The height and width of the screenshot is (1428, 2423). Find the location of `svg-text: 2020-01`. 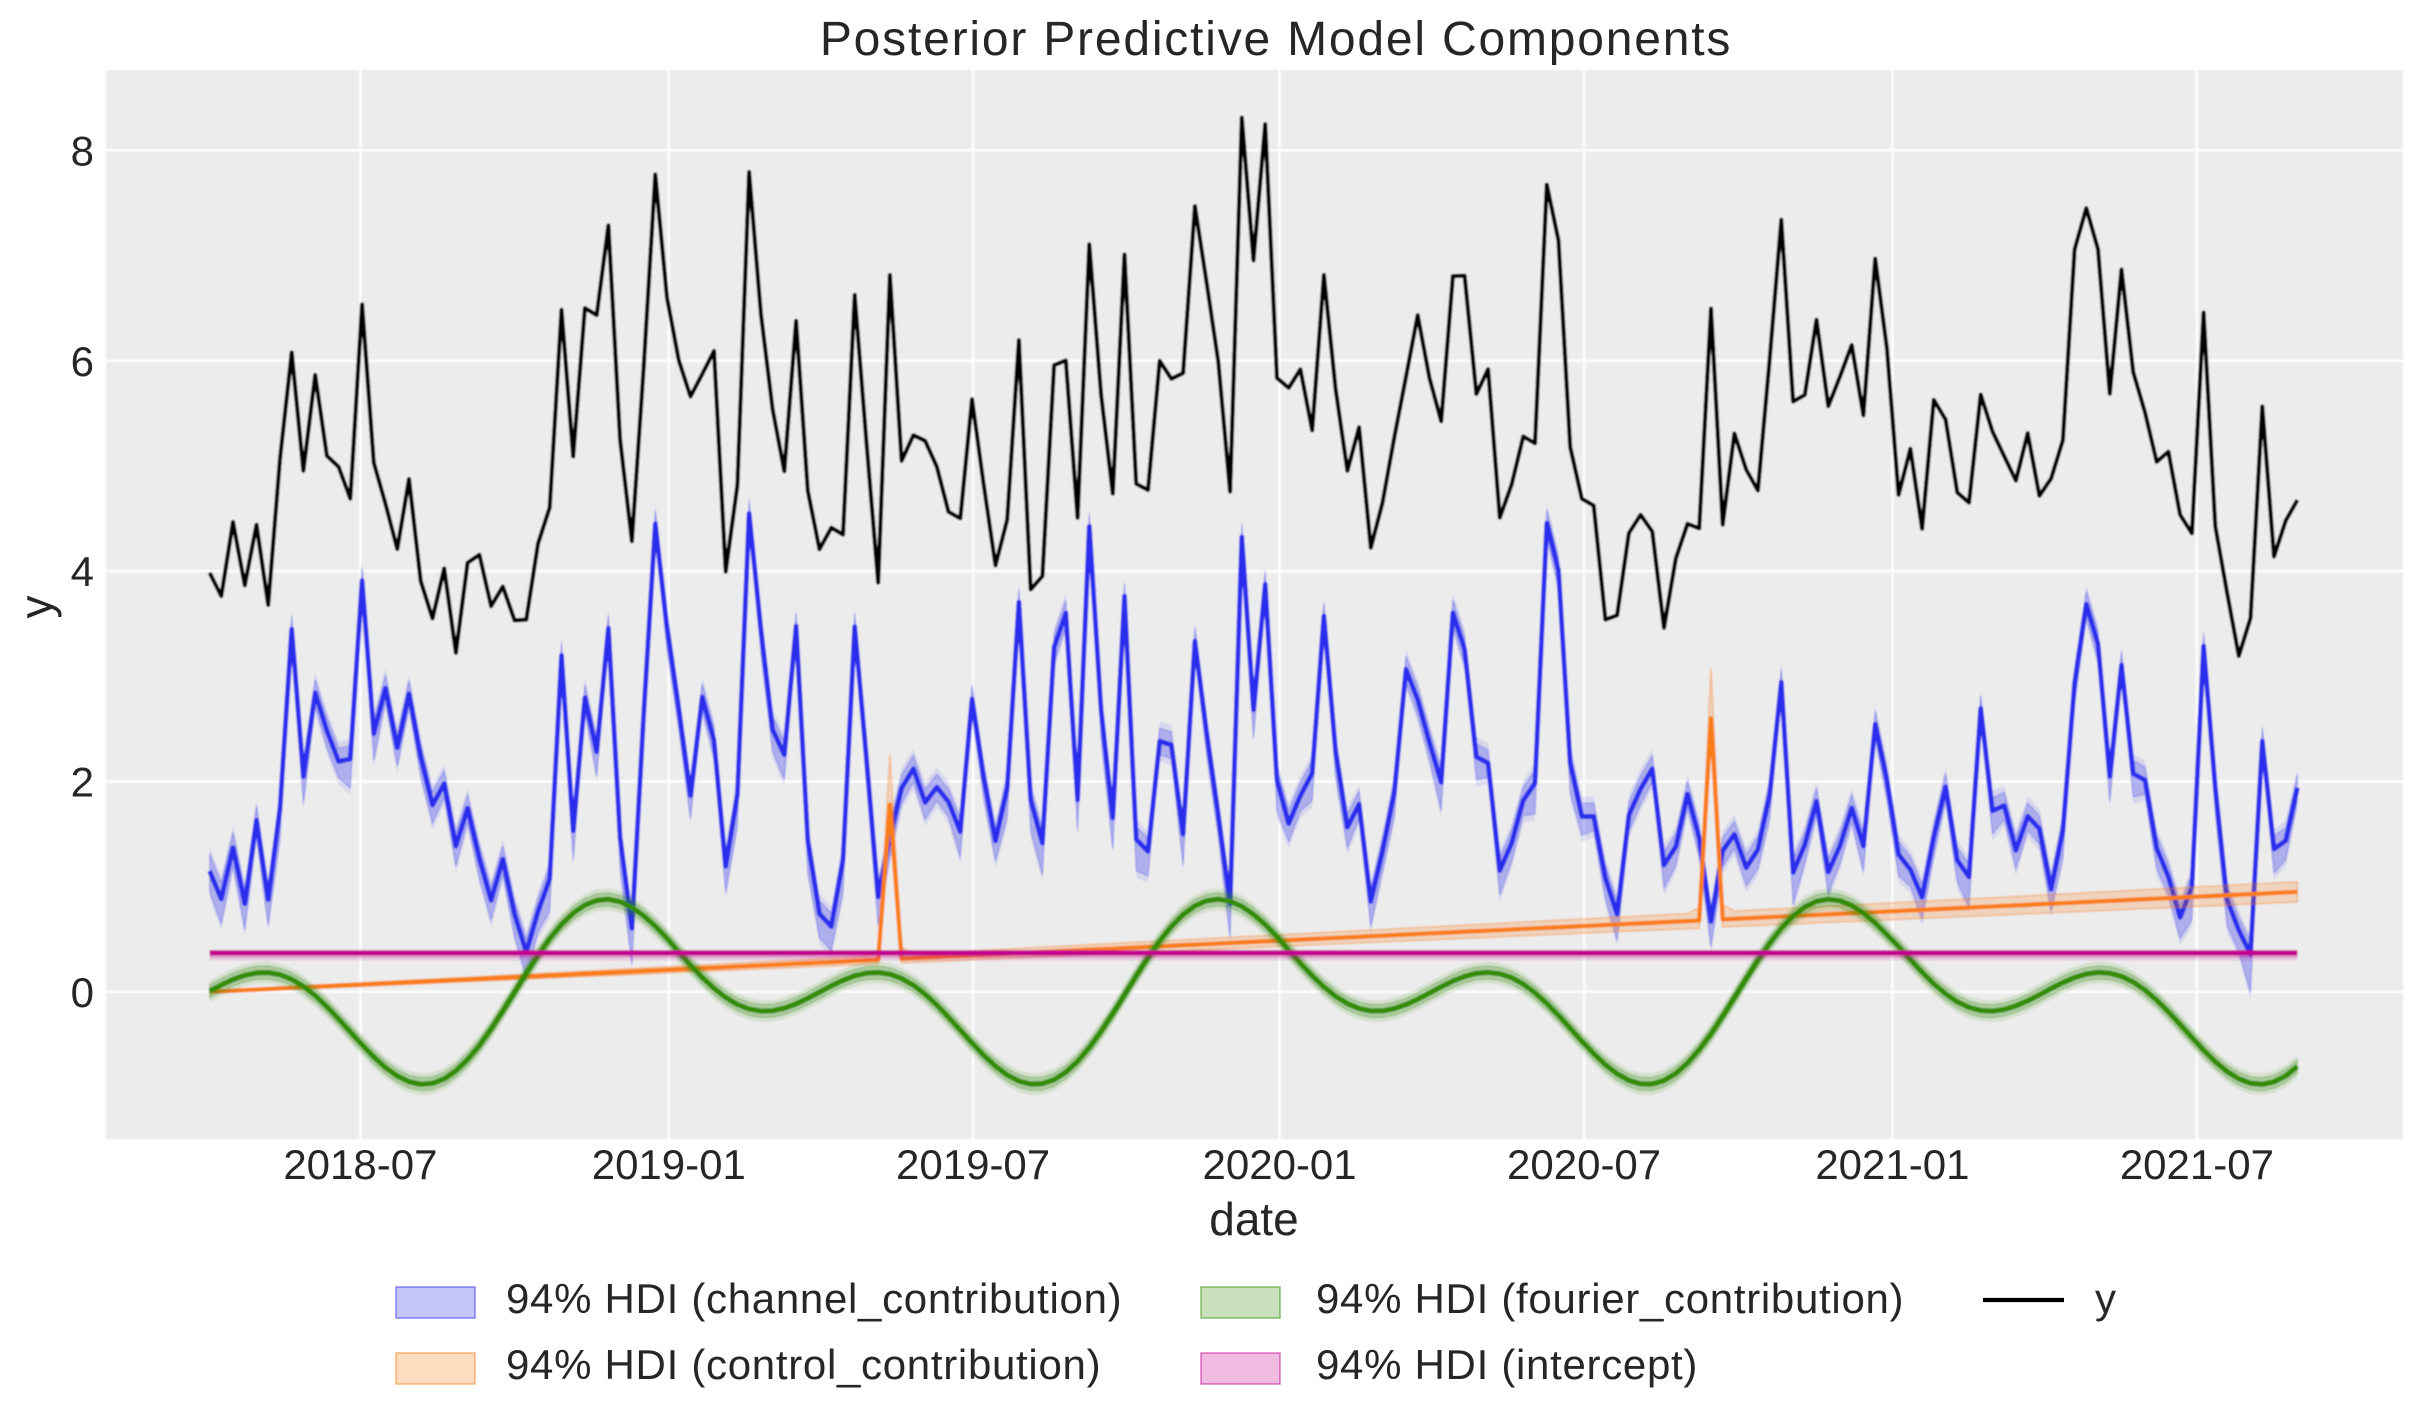

svg-text: 2020-01 is located at coordinates (1280, 1164).